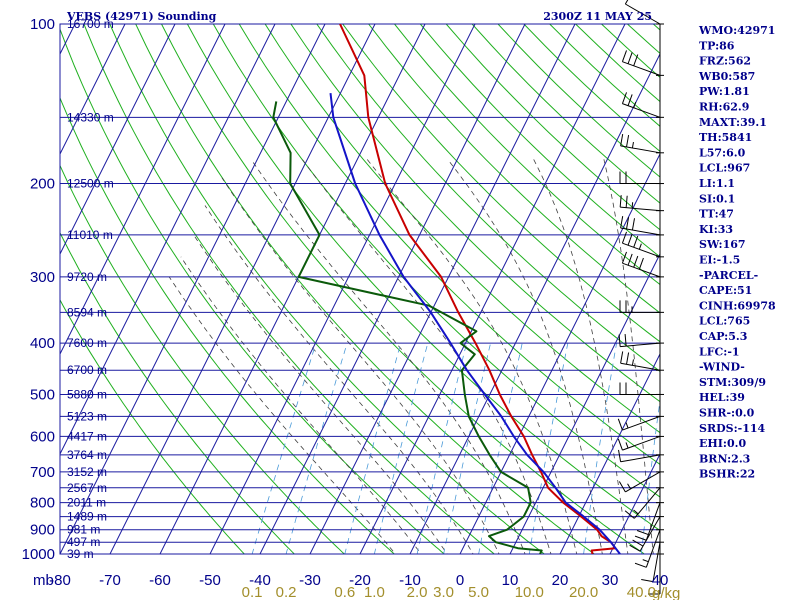 The height and width of the screenshot is (600, 800). What do you see at coordinates (724, 458) in the screenshot?
I see `index-value: BRN:2.3` at bounding box center [724, 458].